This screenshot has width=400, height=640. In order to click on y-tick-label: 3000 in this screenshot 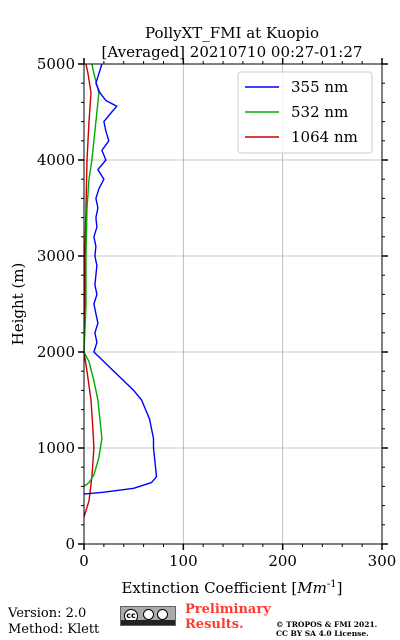, I will do `click(56, 256)`.